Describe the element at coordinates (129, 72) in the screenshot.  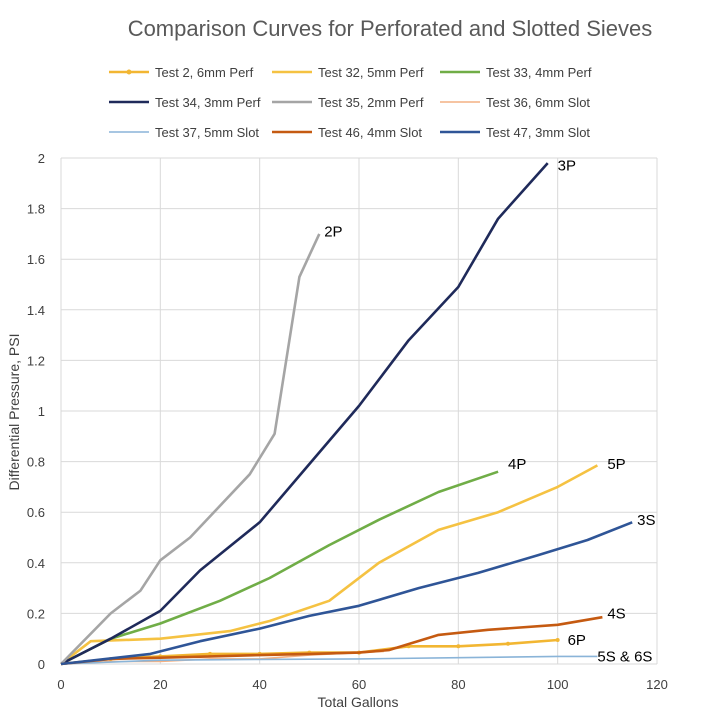
I see `legend-marker` at that location.